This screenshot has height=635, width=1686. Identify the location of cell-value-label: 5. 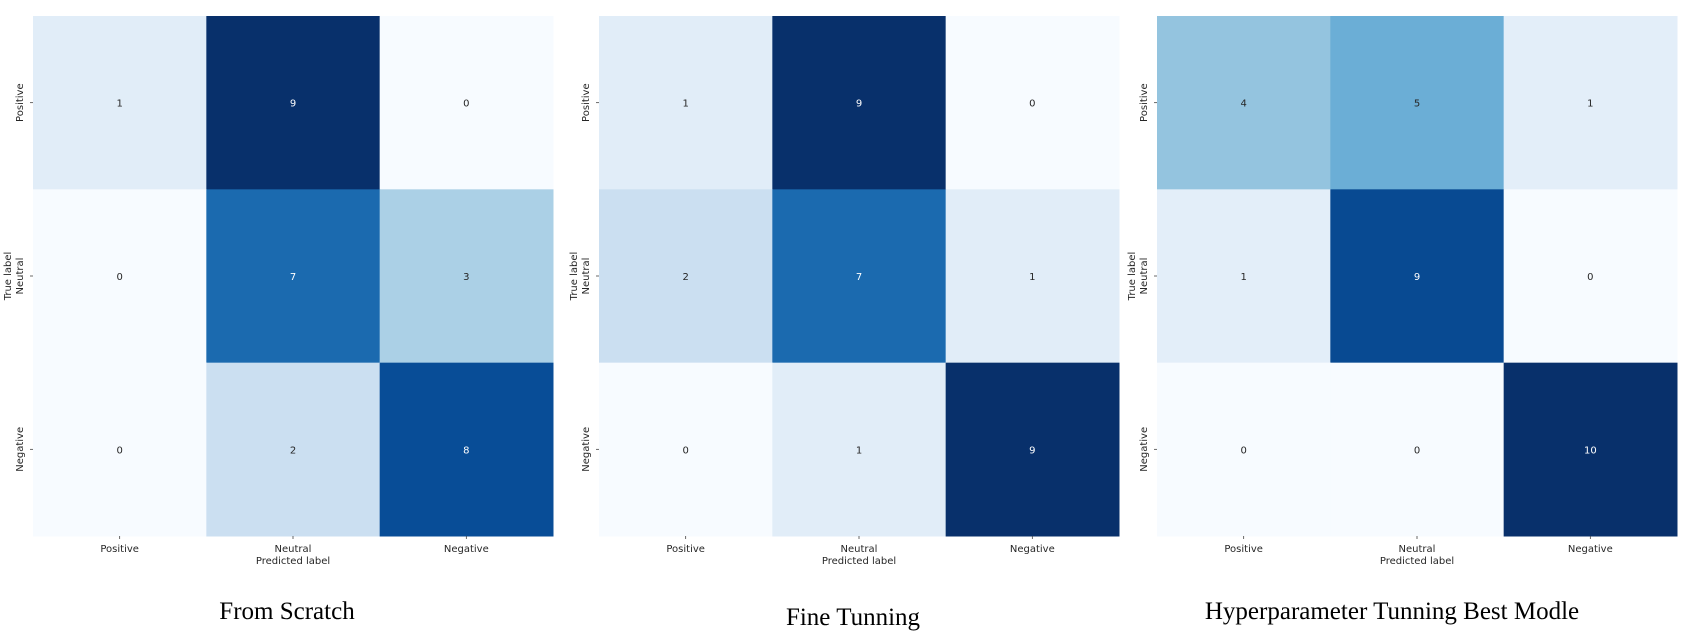
(1417, 104).